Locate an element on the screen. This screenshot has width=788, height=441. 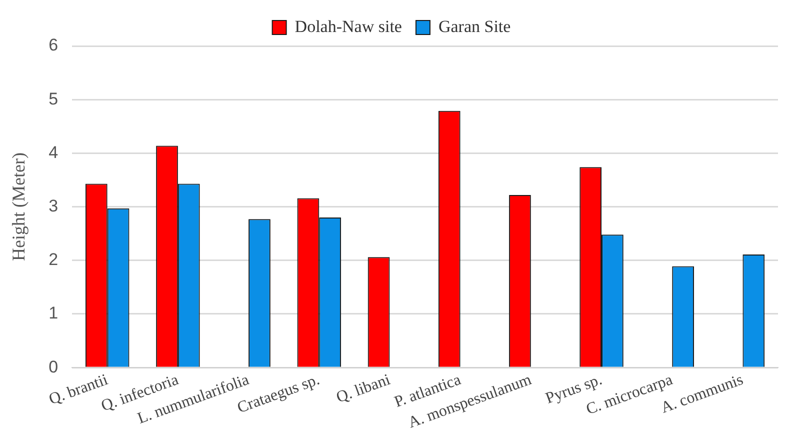
y-tick-label: 6 is located at coordinates (53, 45).